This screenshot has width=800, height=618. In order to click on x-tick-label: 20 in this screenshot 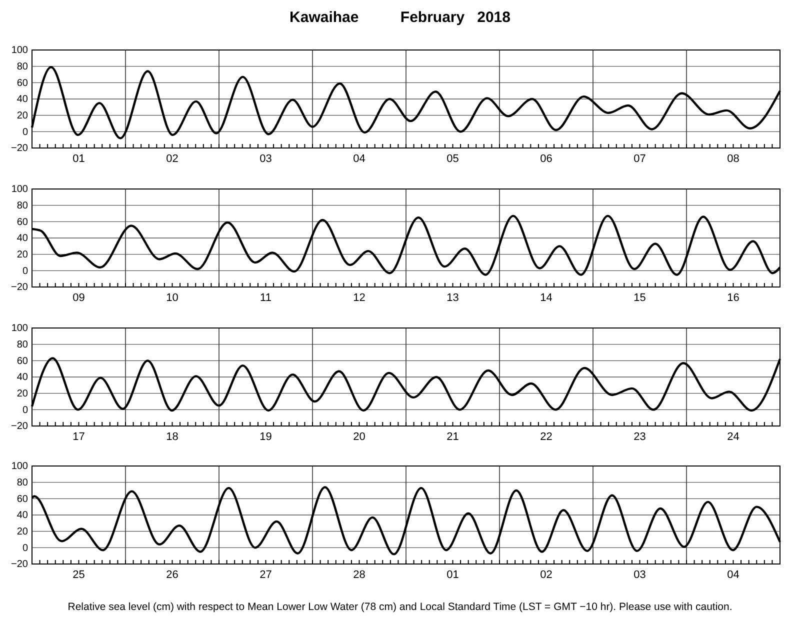, I will do `click(359, 436)`.